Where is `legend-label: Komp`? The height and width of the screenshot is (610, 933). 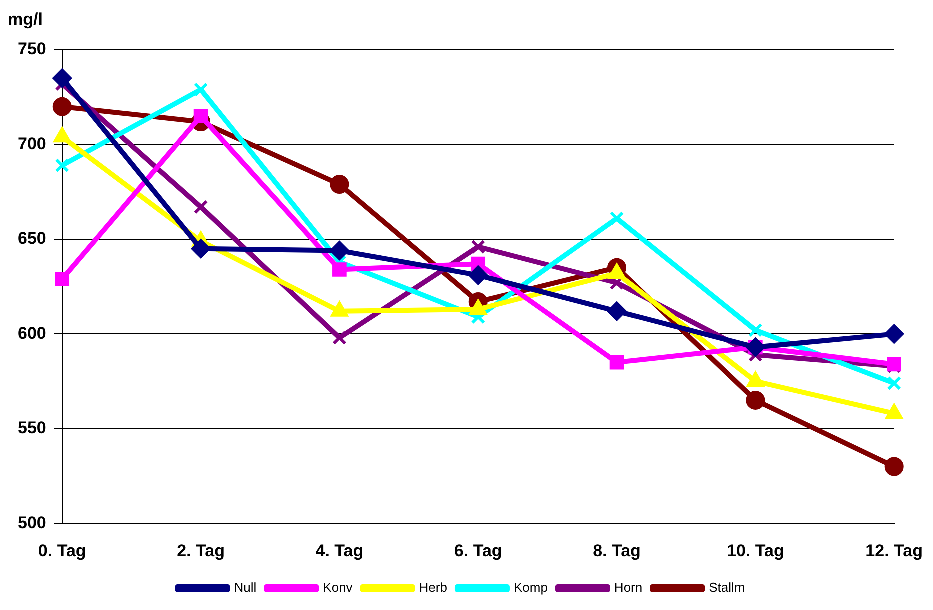 legend-label: Komp is located at coordinates (531, 588).